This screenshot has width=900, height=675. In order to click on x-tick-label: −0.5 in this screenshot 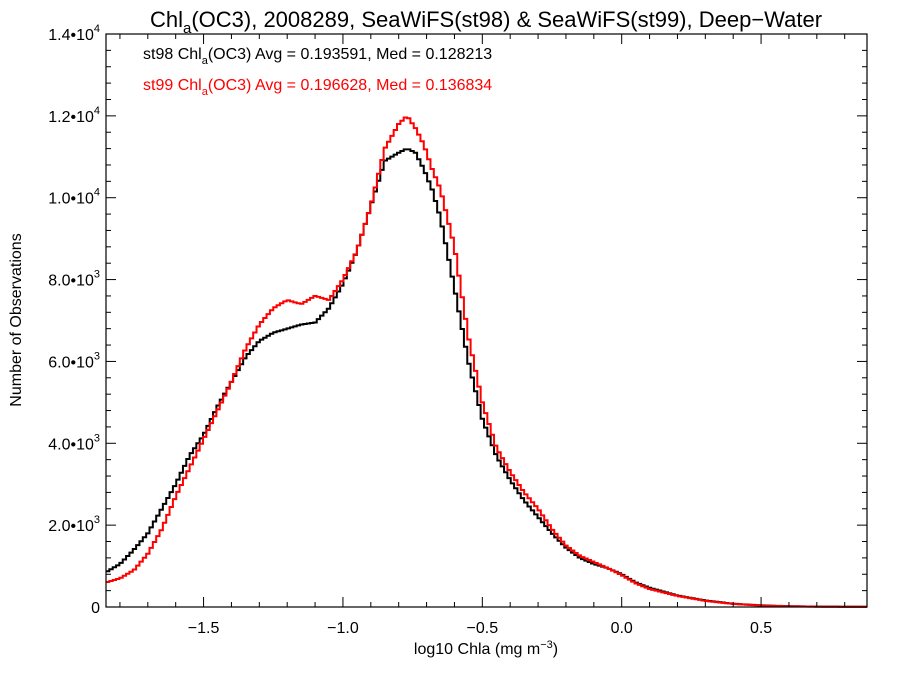, I will do `click(483, 628)`.